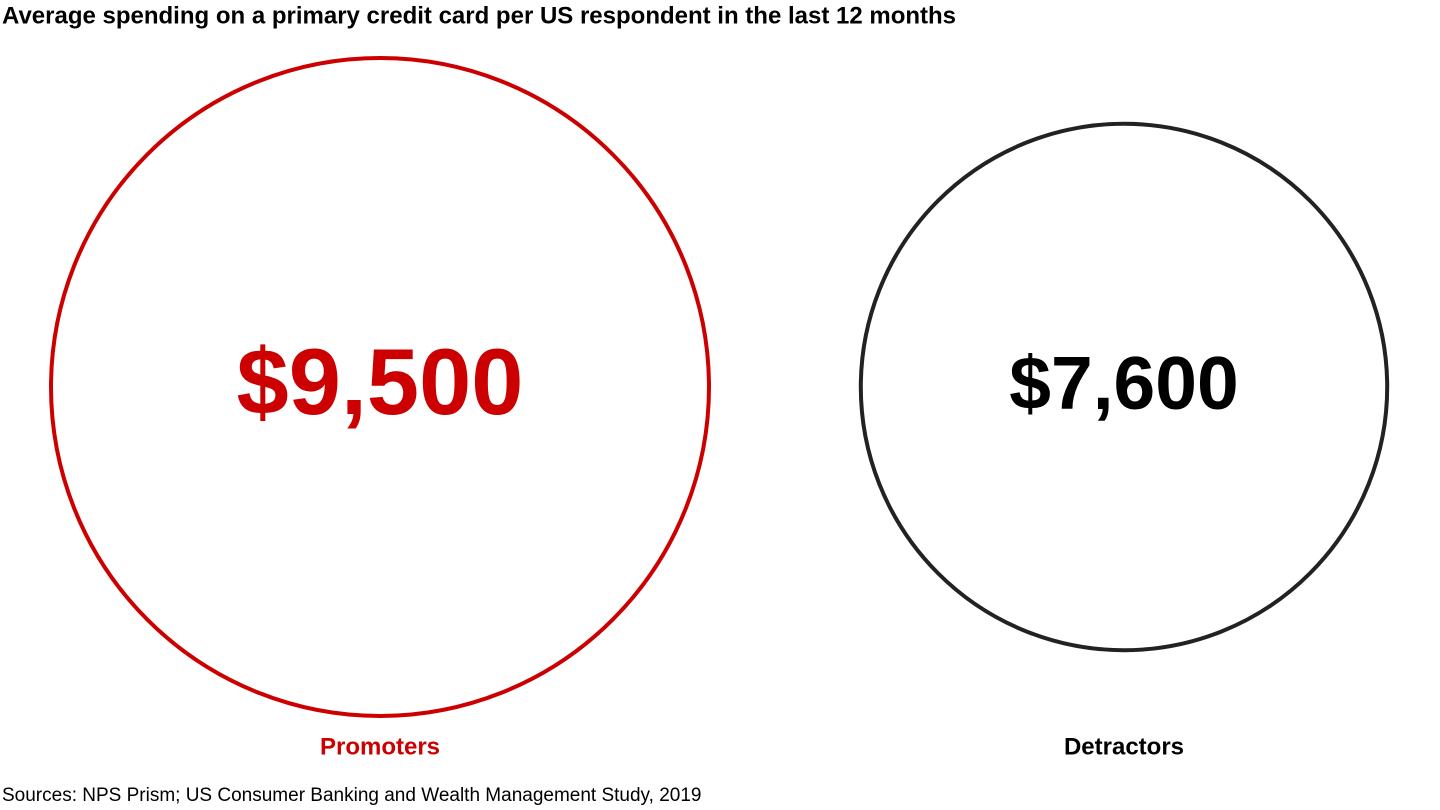 The image size is (1440, 810). What do you see at coordinates (1124, 746) in the screenshot?
I see `category-label: Detractors` at bounding box center [1124, 746].